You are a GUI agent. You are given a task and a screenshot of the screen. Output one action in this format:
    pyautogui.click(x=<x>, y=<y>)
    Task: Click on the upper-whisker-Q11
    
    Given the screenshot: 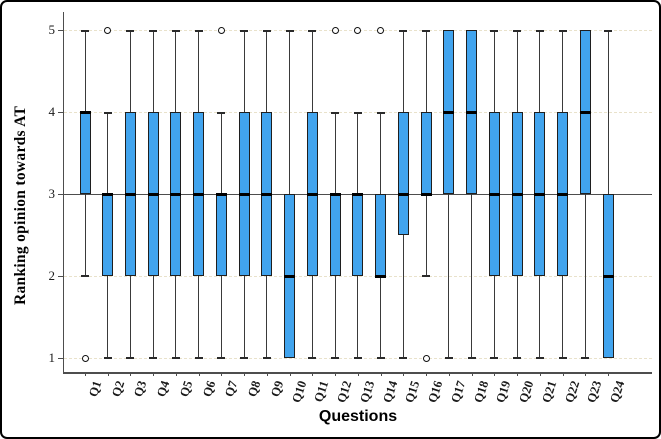 What is the action you would take?
    pyautogui.click(x=312, y=71)
    